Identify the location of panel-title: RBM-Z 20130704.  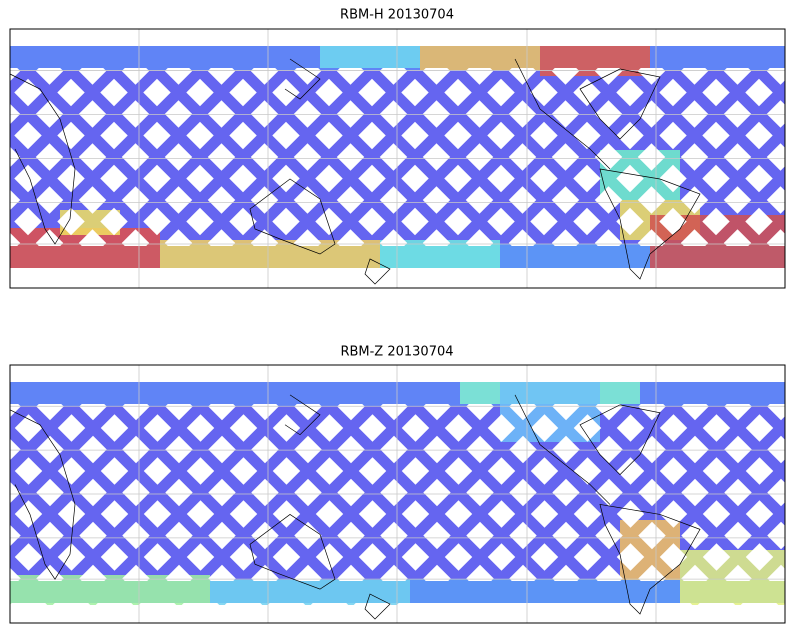
(396, 352).